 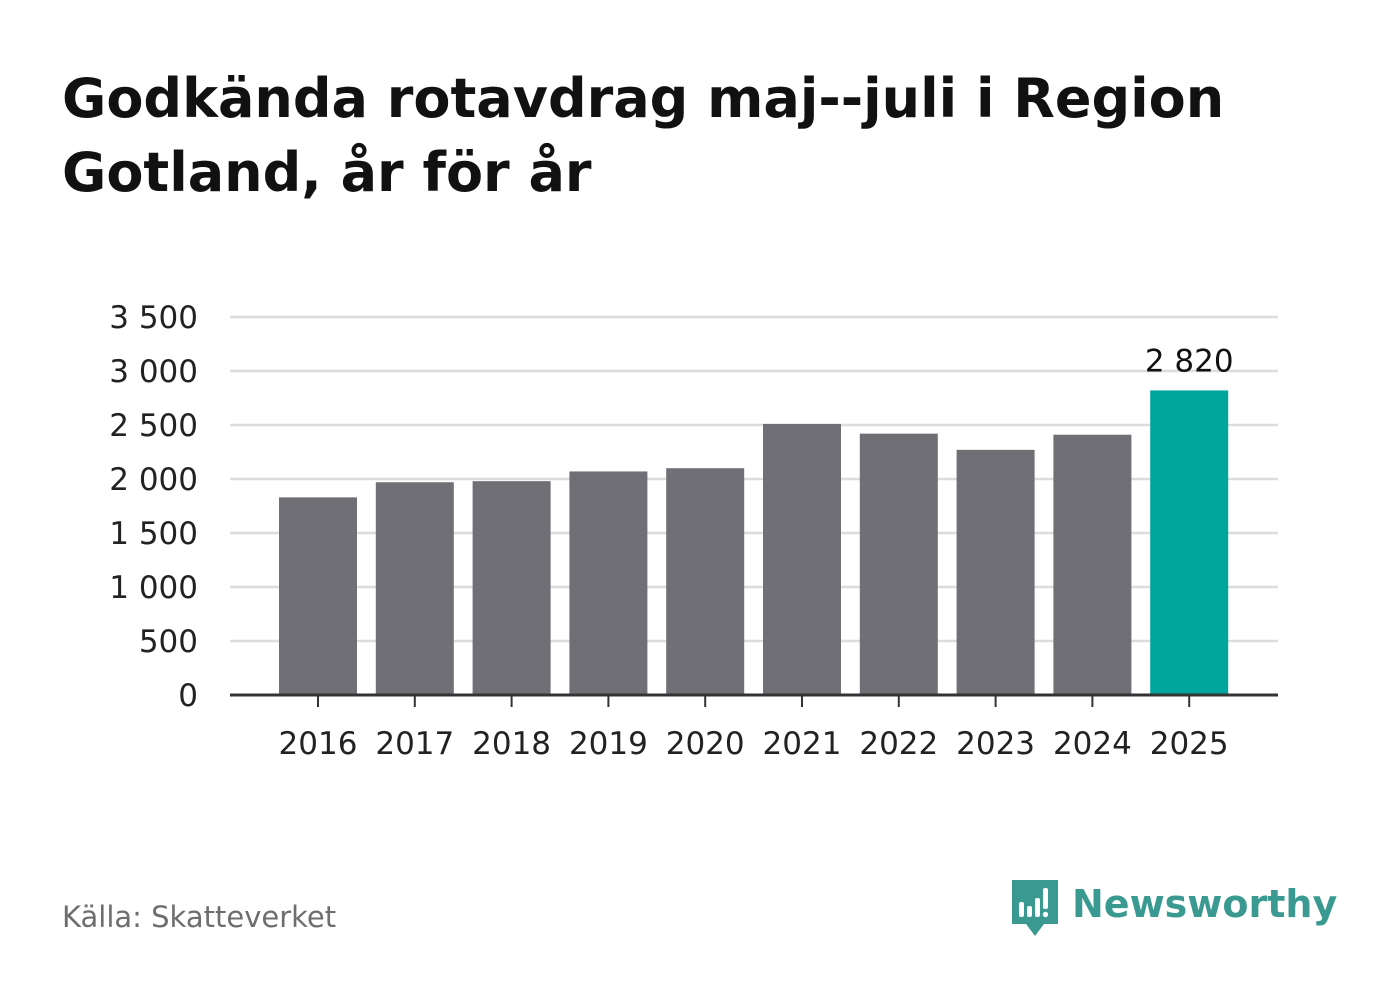 I want to click on bar-2022, so click(x=898, y=564).